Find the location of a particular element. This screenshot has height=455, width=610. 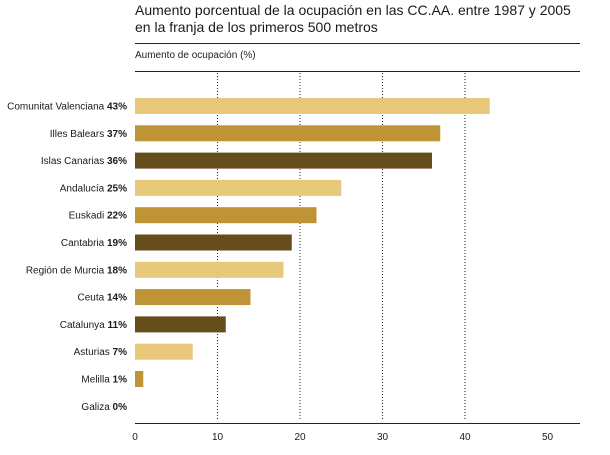

category-label-10: Melilla 1% is located at coordinates (104, 380).